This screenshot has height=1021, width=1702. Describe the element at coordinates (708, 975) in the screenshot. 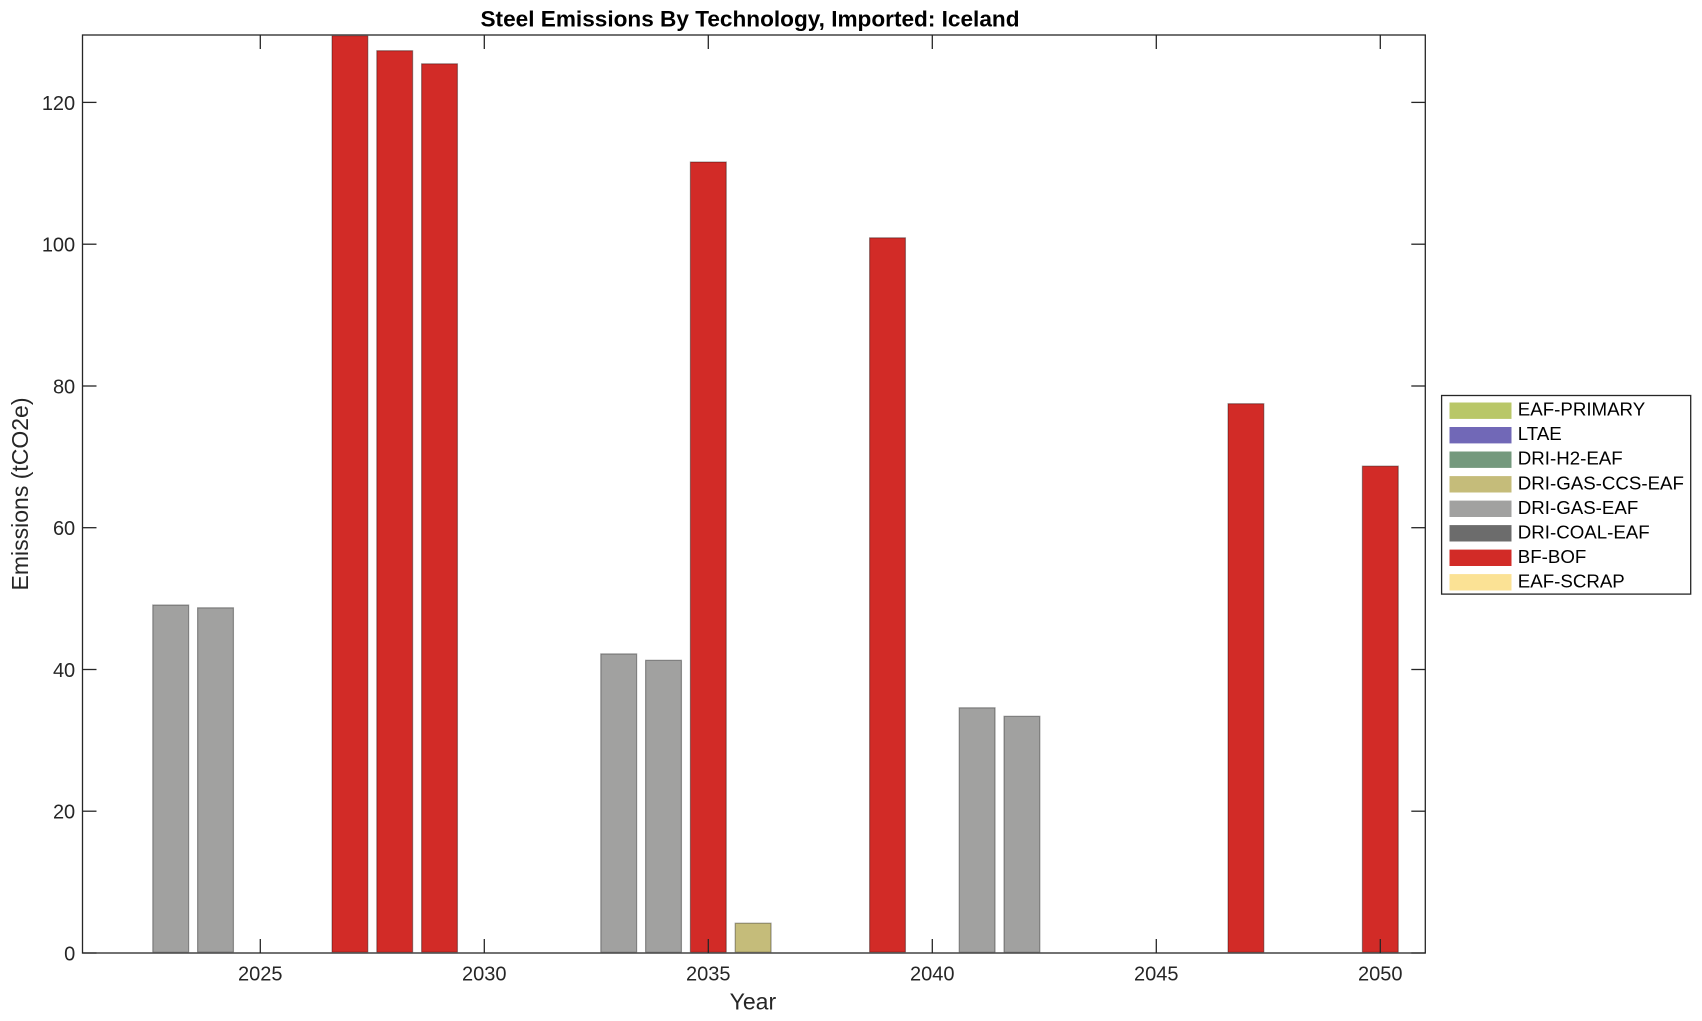

I see `svg-text: 2035` at that location.